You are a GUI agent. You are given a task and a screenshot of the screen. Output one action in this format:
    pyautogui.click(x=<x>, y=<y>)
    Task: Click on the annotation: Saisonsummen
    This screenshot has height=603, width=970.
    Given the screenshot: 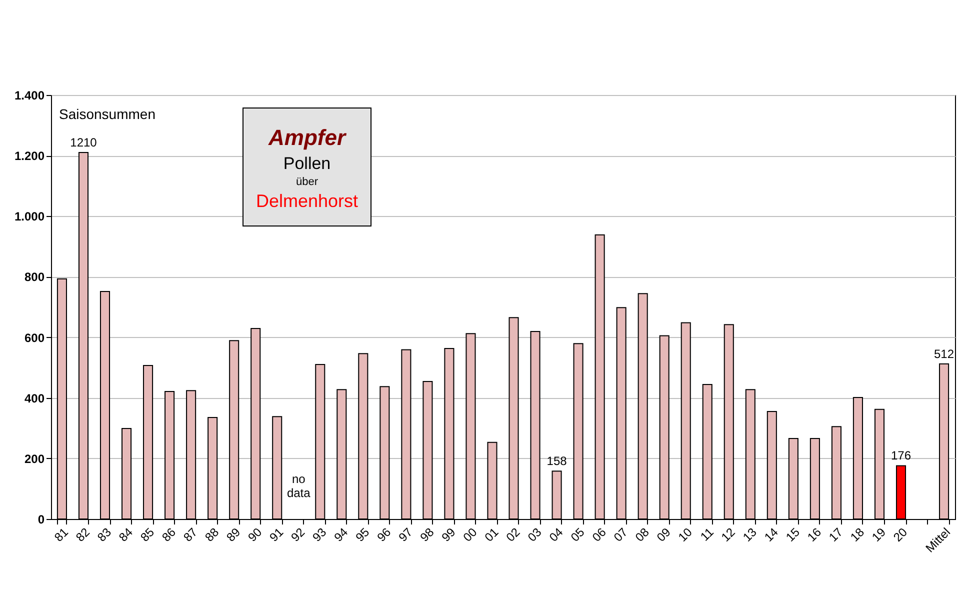 What is the action you would take?
    pyautogui.click(x=107, y=114)
    